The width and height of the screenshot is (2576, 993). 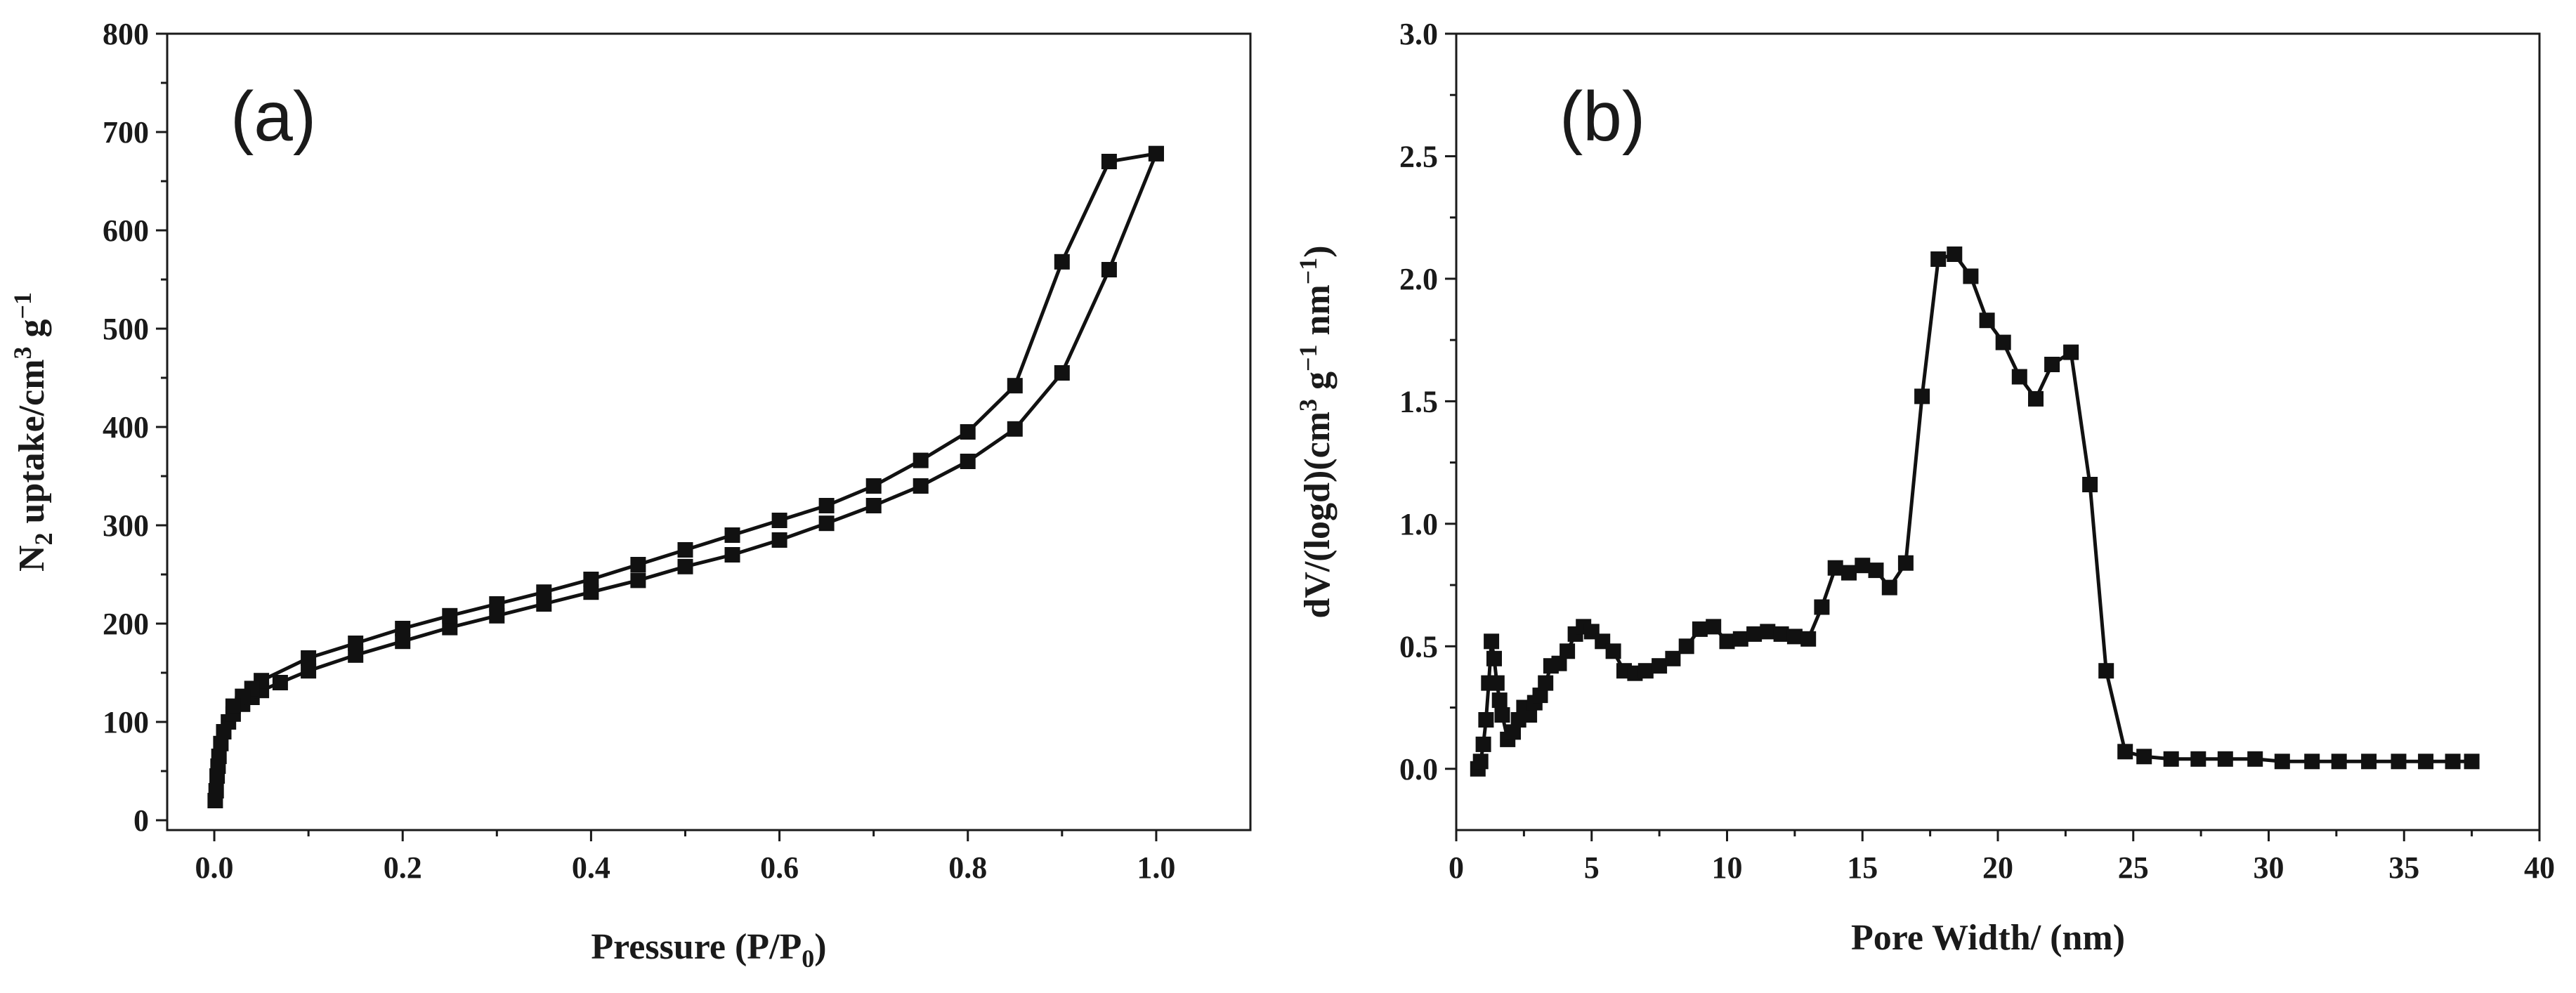 I want to click on panel-a-x-axis-title-main: Pressure (P/P, so click(x=697, y=947).